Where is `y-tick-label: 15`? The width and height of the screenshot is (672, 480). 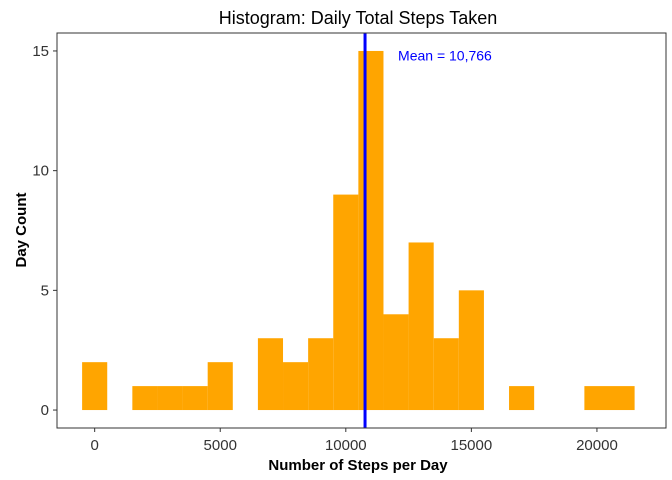 y-tick-label: 15 is located at coordinates (40, 51).